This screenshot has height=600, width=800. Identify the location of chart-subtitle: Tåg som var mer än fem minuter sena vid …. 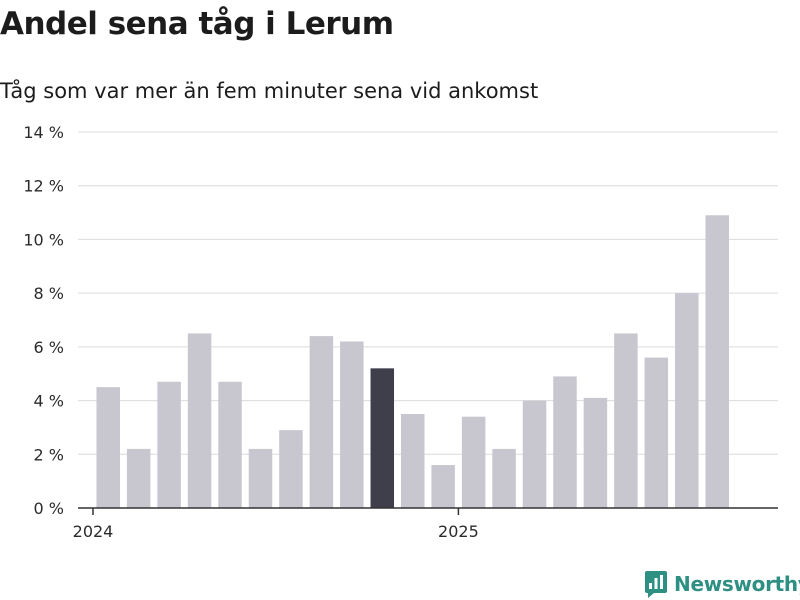
(269, 91).